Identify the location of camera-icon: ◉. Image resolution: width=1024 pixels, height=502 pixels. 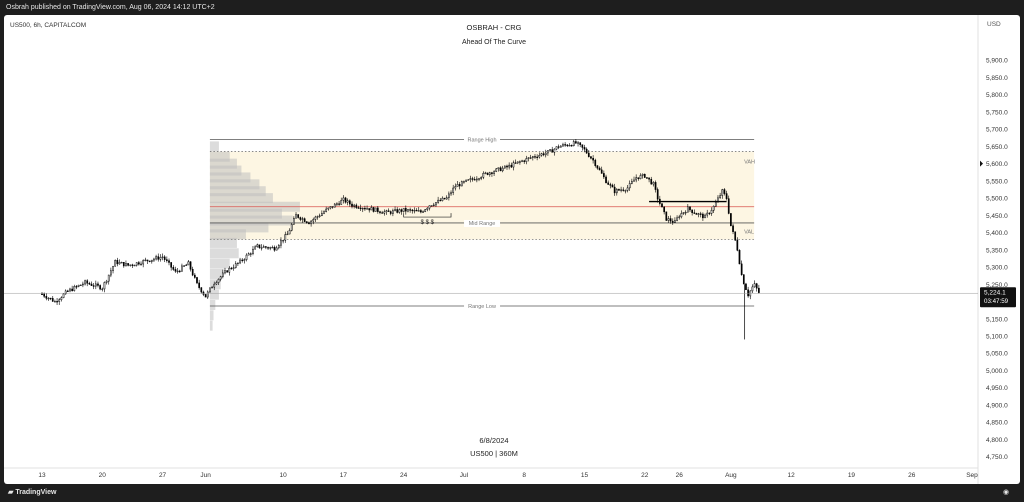
(1006, 493).